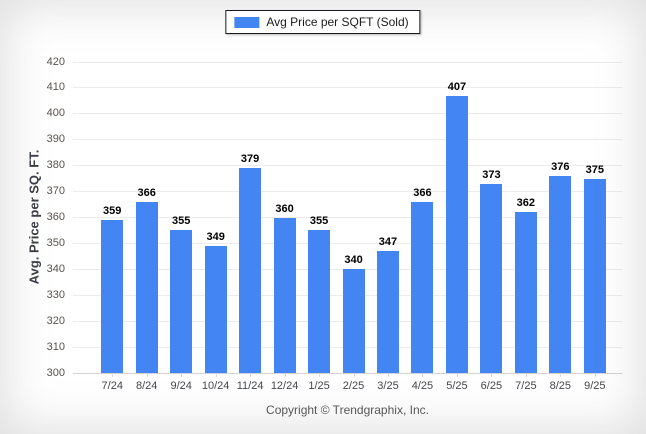  What do you see at coordinates (388, 386) in the screenshot?
I see `x-tick-label-3/25: 3/25` at bounding box center [388, 386].